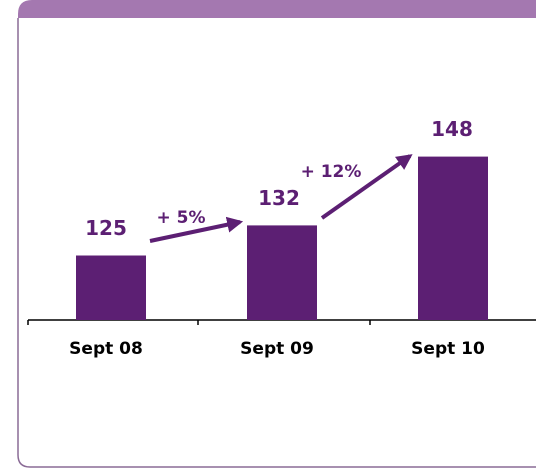  Describe the element at coordinates (180, 218) in the screenshot. I see `annotation: + 5%` at that location.